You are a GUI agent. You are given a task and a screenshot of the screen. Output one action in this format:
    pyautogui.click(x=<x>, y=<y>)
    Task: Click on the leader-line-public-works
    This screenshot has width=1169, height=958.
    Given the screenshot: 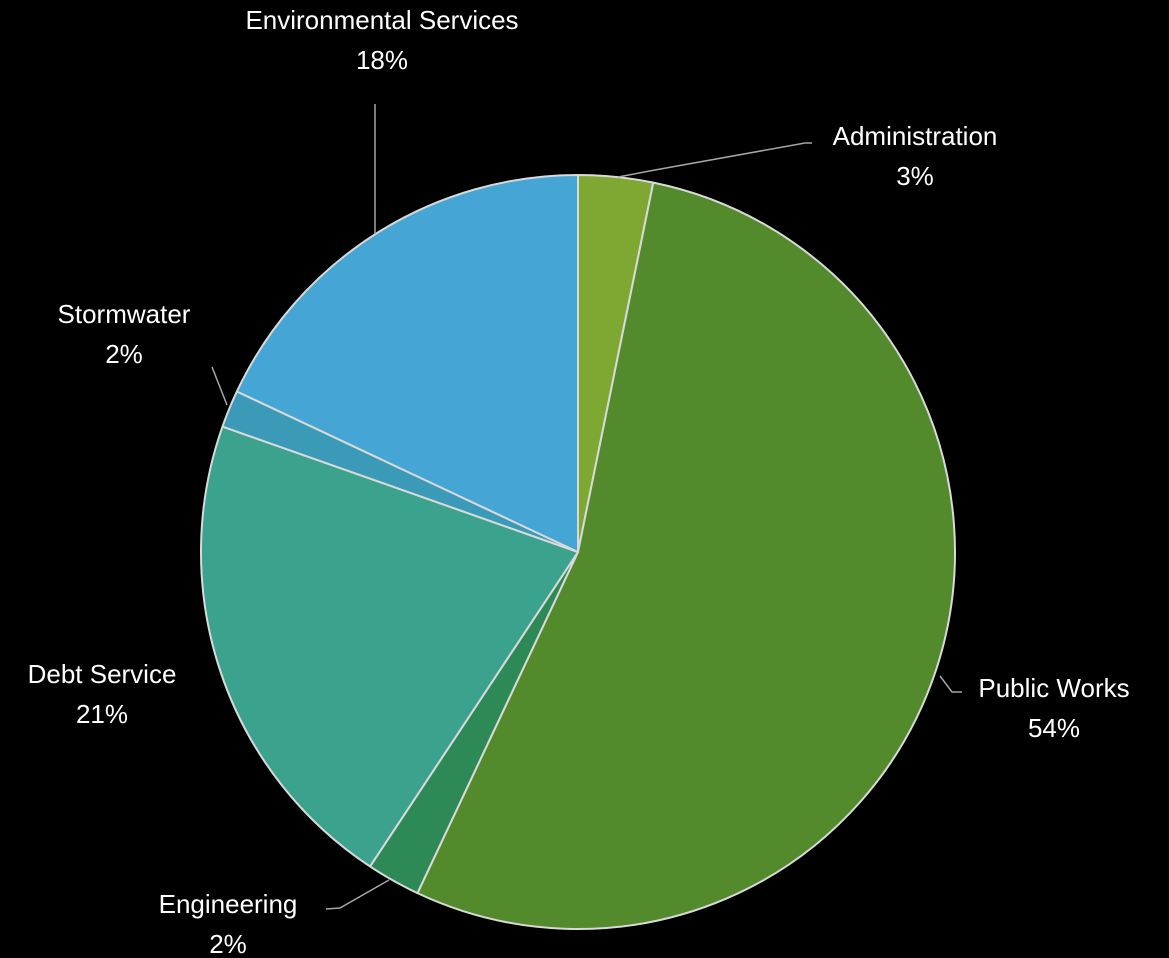 What is the action you would take?
    pyautogui.click(x=950, y=684)
    